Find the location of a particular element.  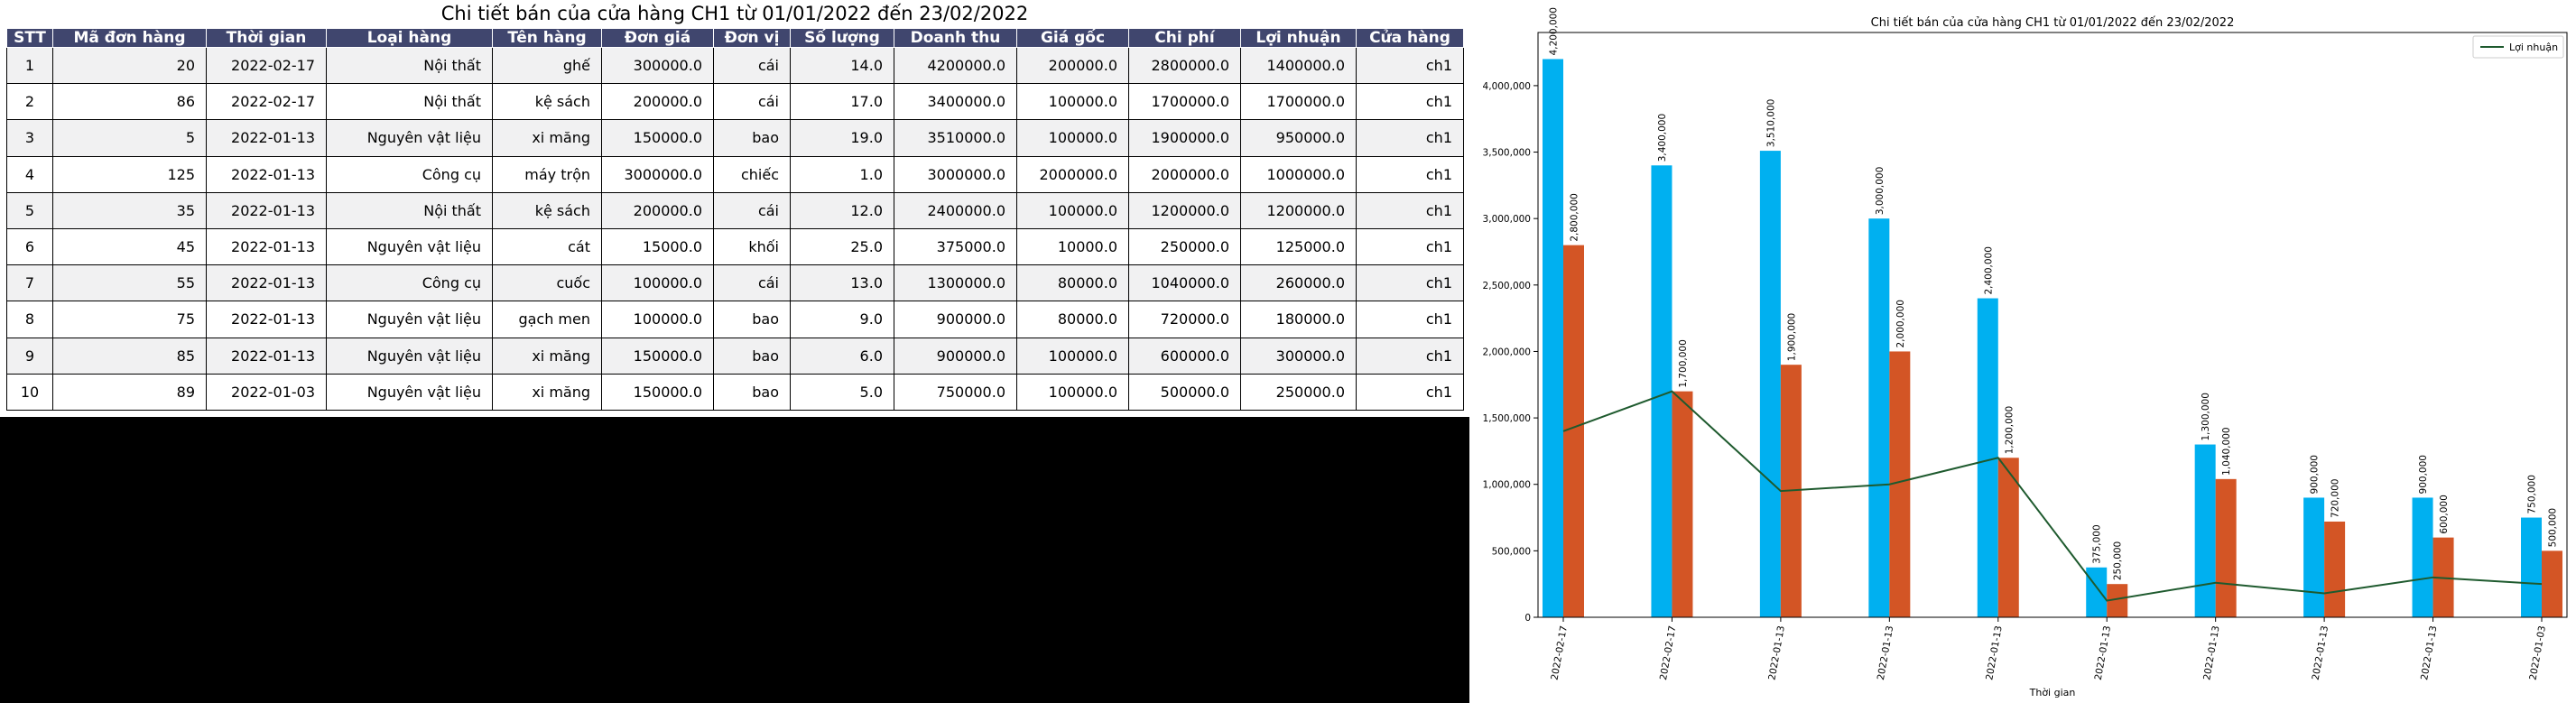

table-cell: 55 is located at coordinates (129, 283).